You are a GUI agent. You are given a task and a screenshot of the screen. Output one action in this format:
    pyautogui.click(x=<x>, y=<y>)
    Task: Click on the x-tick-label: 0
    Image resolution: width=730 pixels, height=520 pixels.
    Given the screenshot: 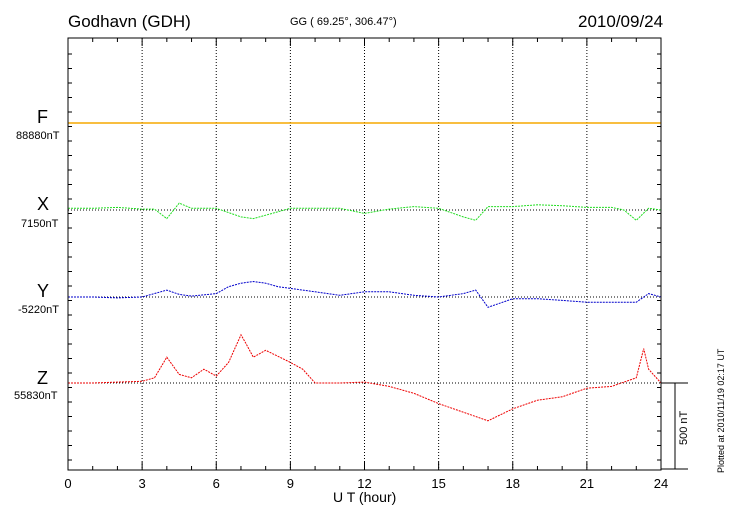 What is the action you would take?
    pyautogui.click(x=67, y=483)
    